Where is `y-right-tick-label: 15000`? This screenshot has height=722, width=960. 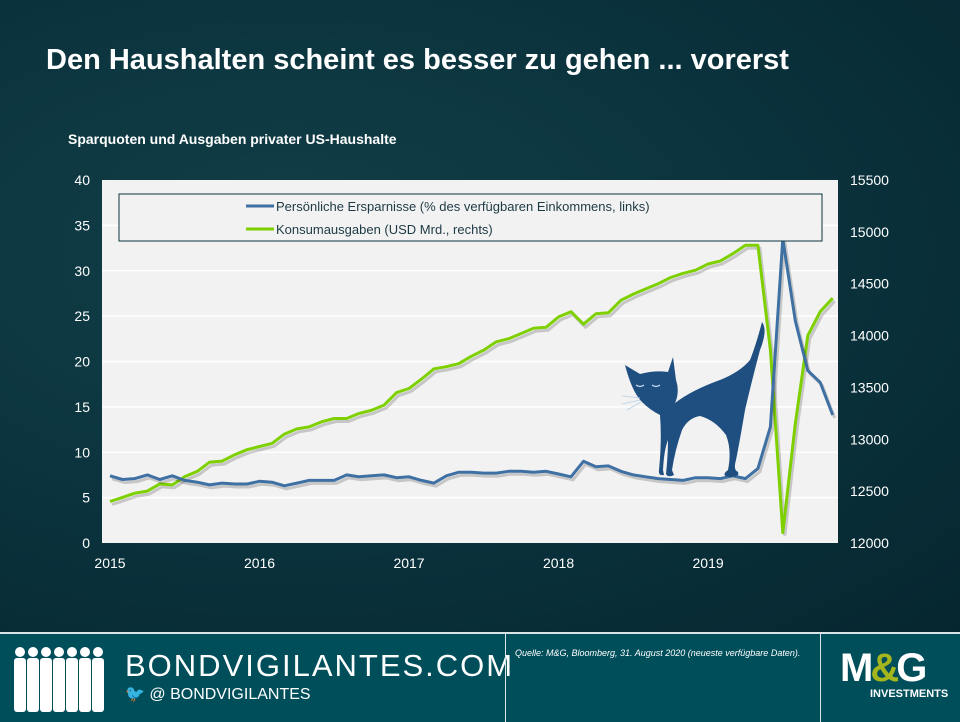 y-right-tick-label: 15000 is located at coordinates (869, 232).